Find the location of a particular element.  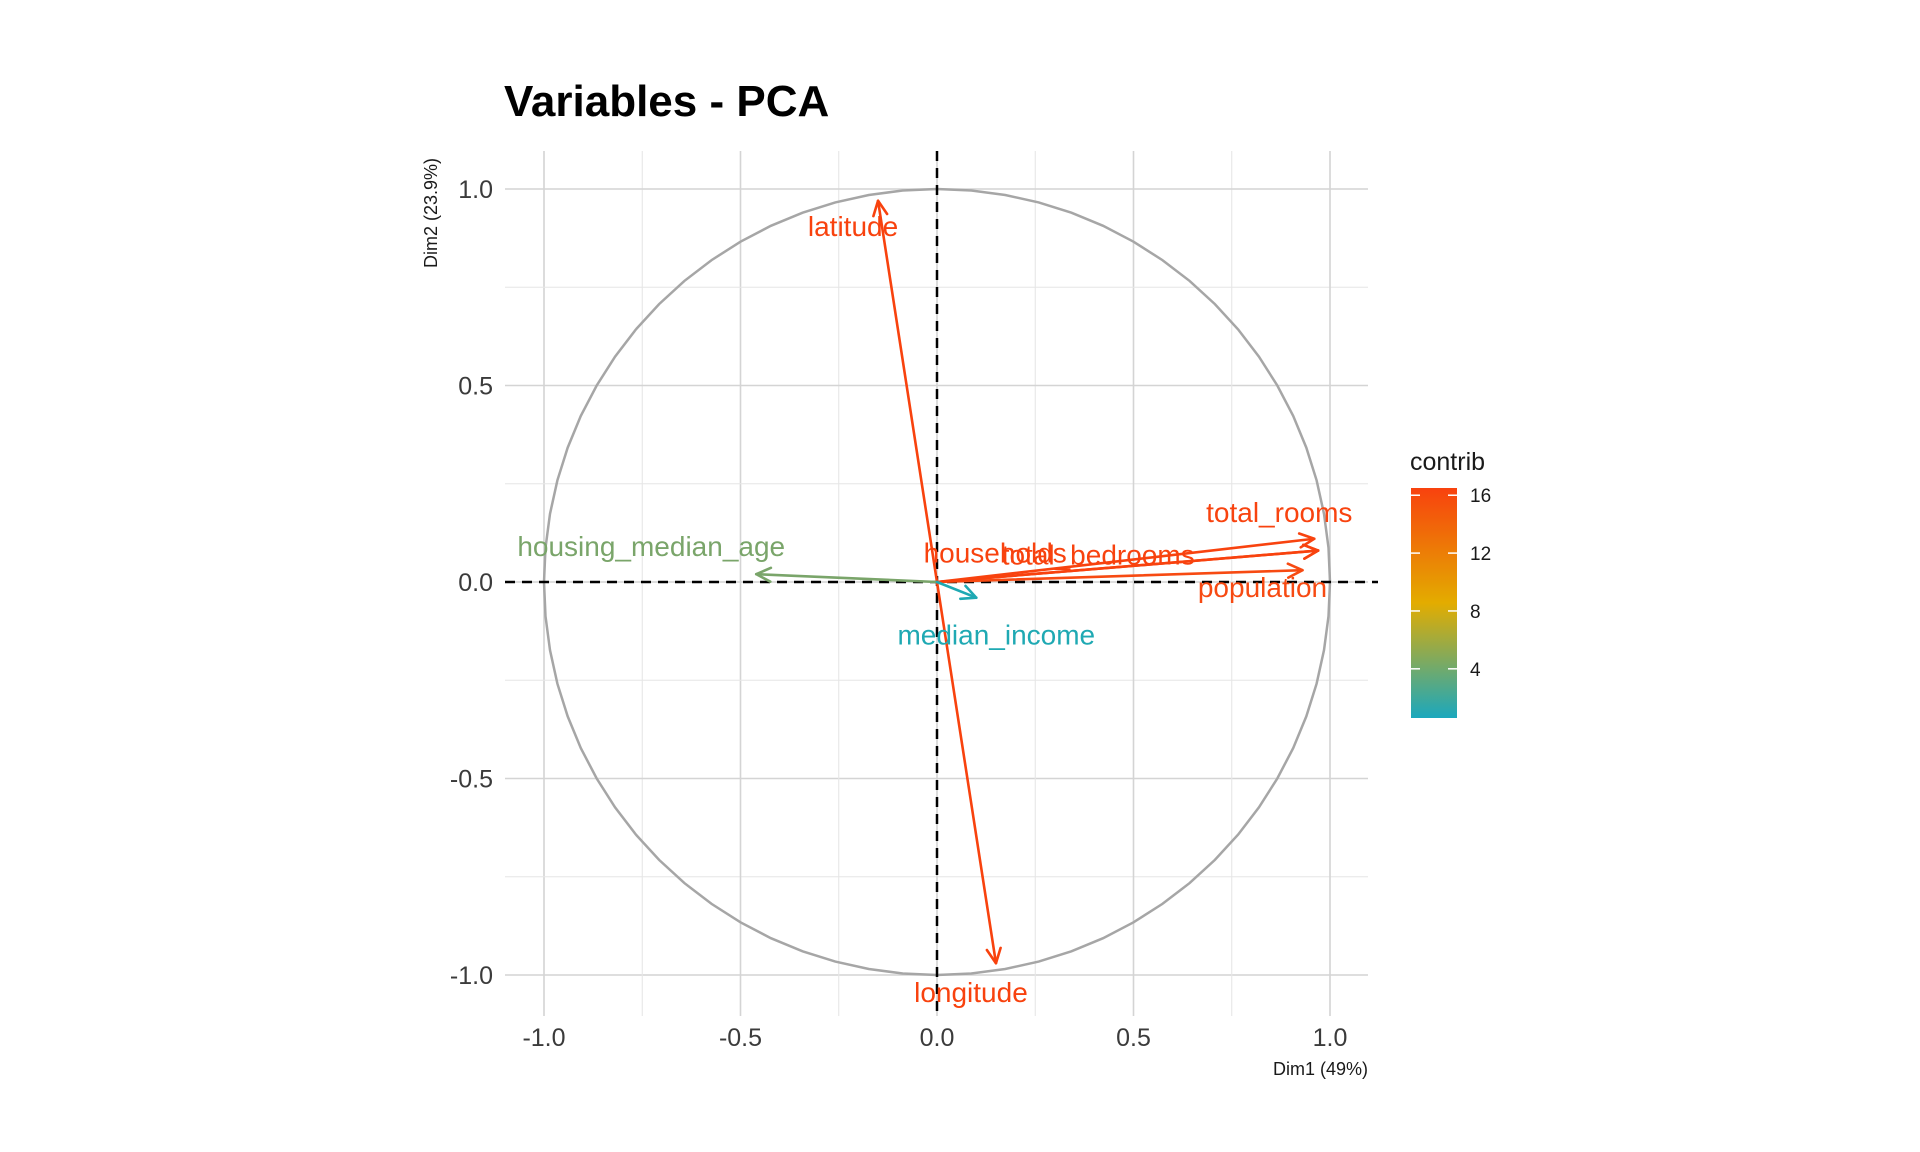

contrib-legend: contrib 16 12 8 4 is located at coordinates (1450, 583).